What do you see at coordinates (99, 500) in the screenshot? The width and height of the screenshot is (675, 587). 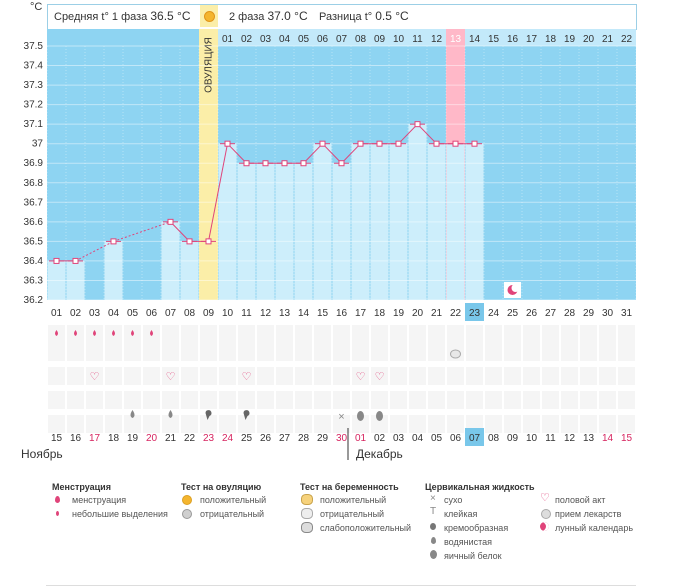 I see `legend-menstruation-item: менструация` at bounding box center [99, 500].